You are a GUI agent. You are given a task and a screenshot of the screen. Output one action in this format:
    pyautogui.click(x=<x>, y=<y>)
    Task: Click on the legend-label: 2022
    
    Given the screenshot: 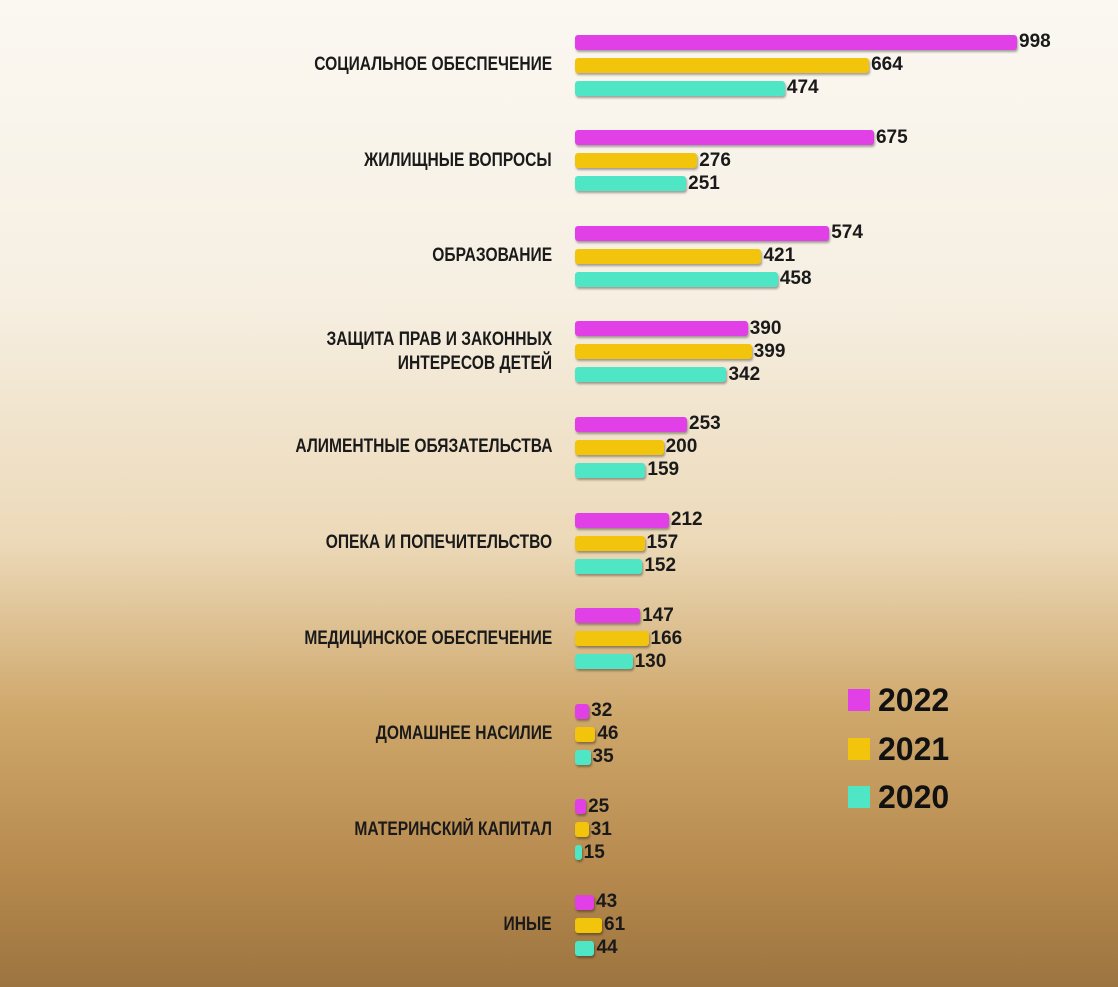 What is the action you would take?
    pyautogui.click(x=914, y=700)
    